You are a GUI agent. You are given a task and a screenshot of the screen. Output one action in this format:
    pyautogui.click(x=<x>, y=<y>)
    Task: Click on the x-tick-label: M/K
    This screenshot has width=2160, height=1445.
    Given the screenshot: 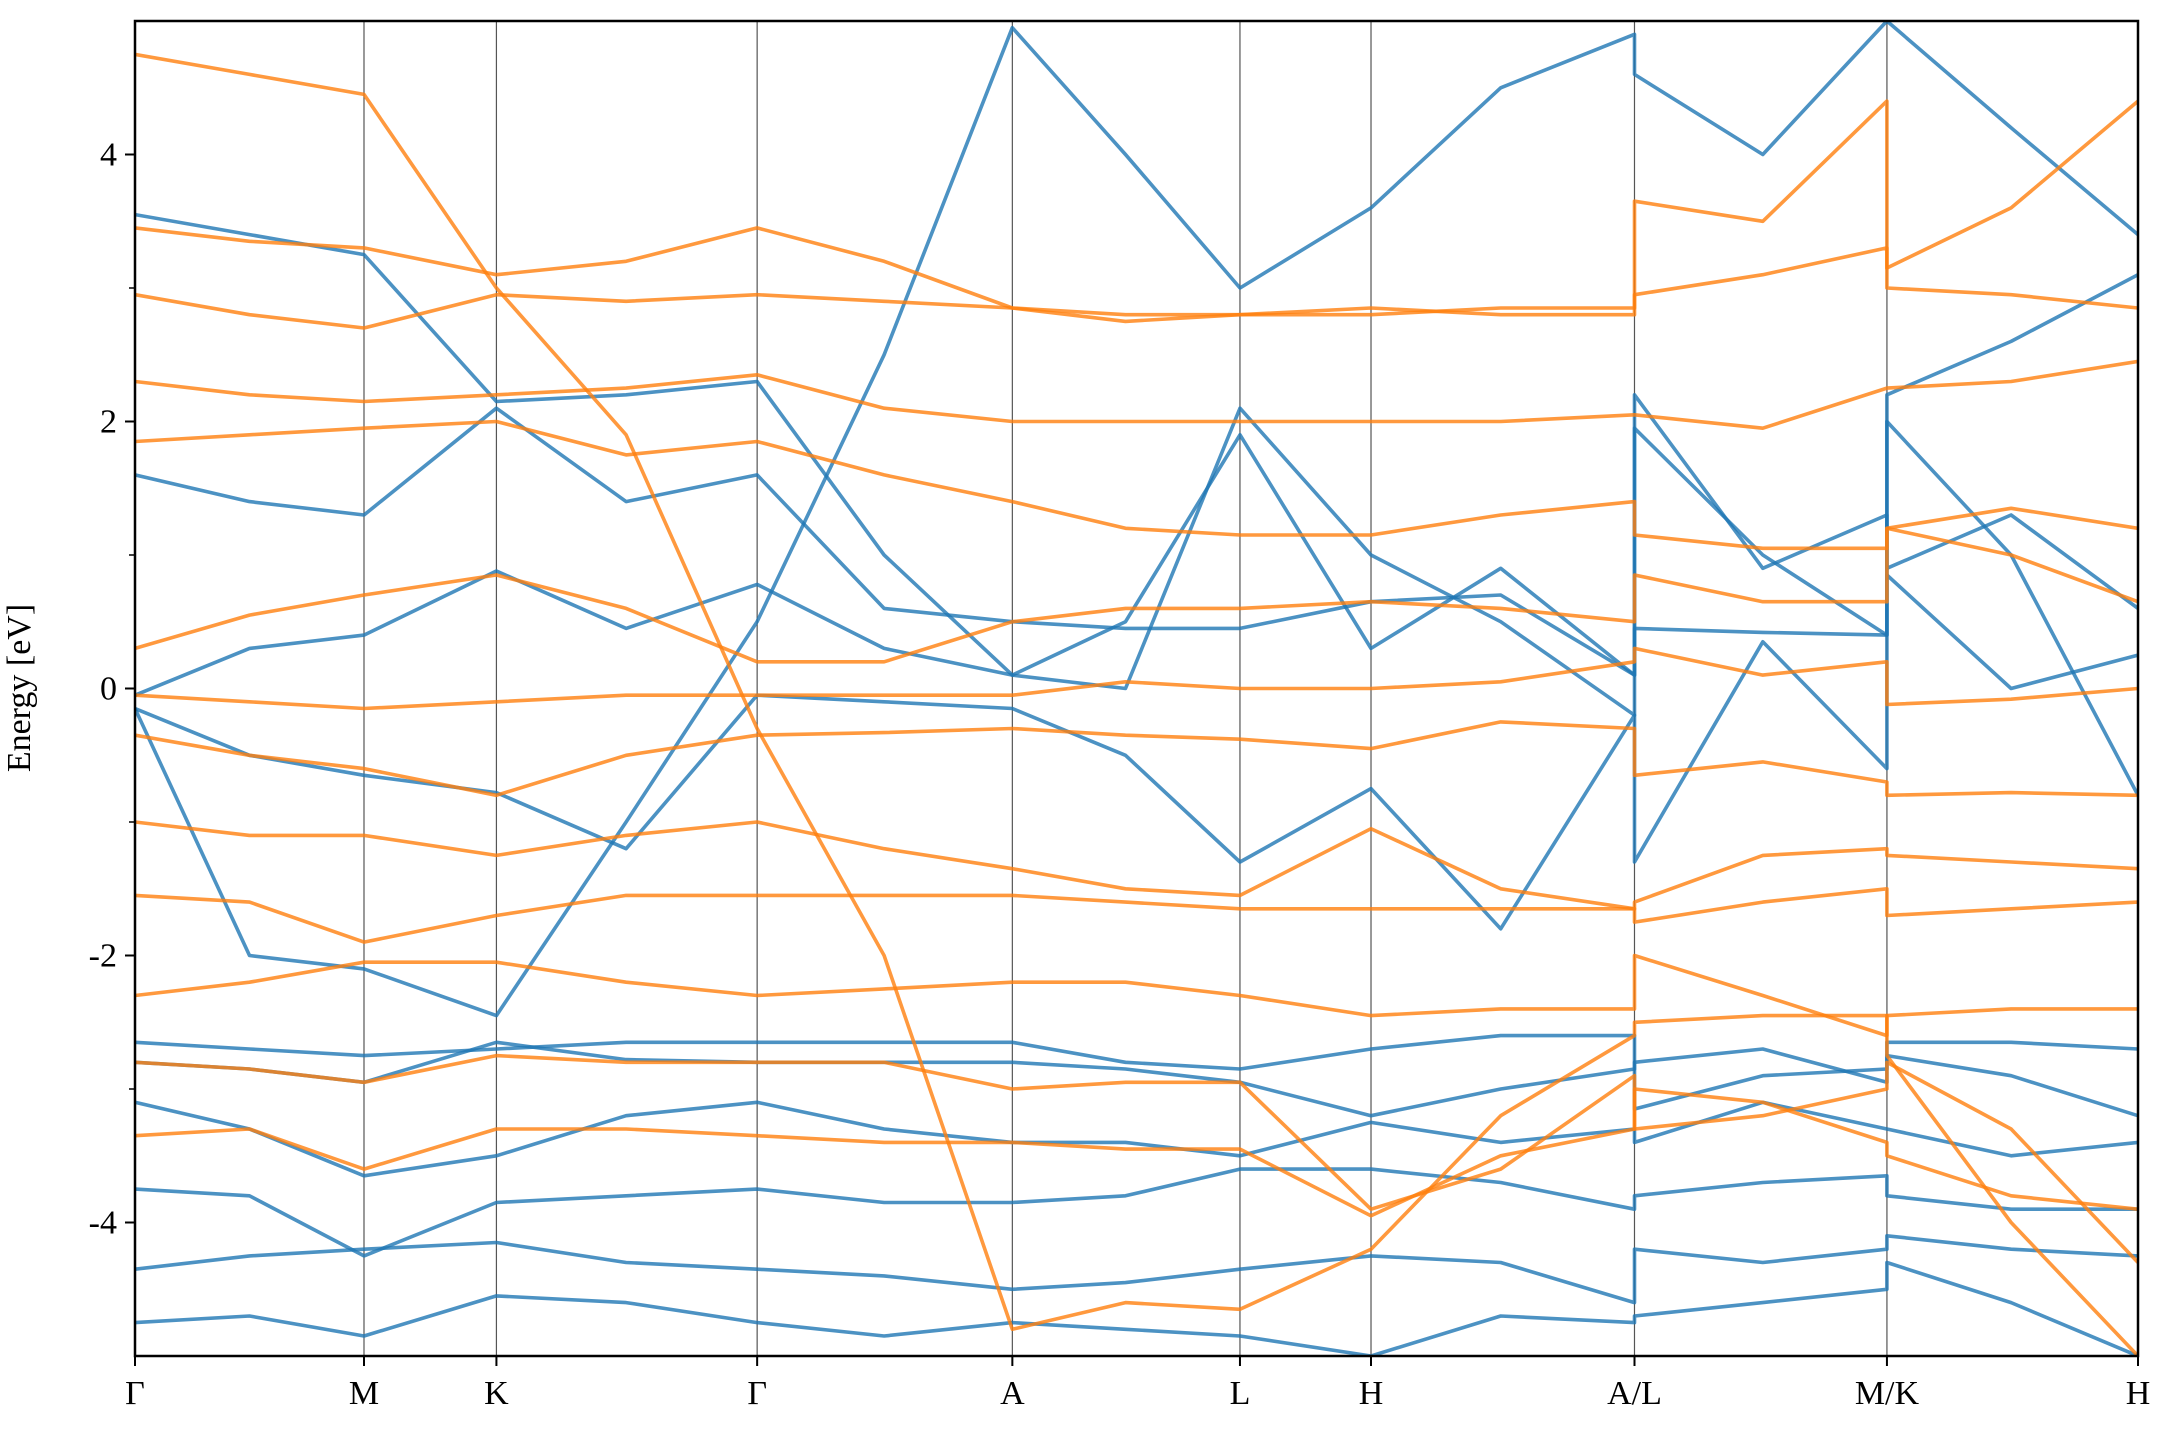 What is the action you would take?
    pyautogui.click(x=1887, y=1393)
    